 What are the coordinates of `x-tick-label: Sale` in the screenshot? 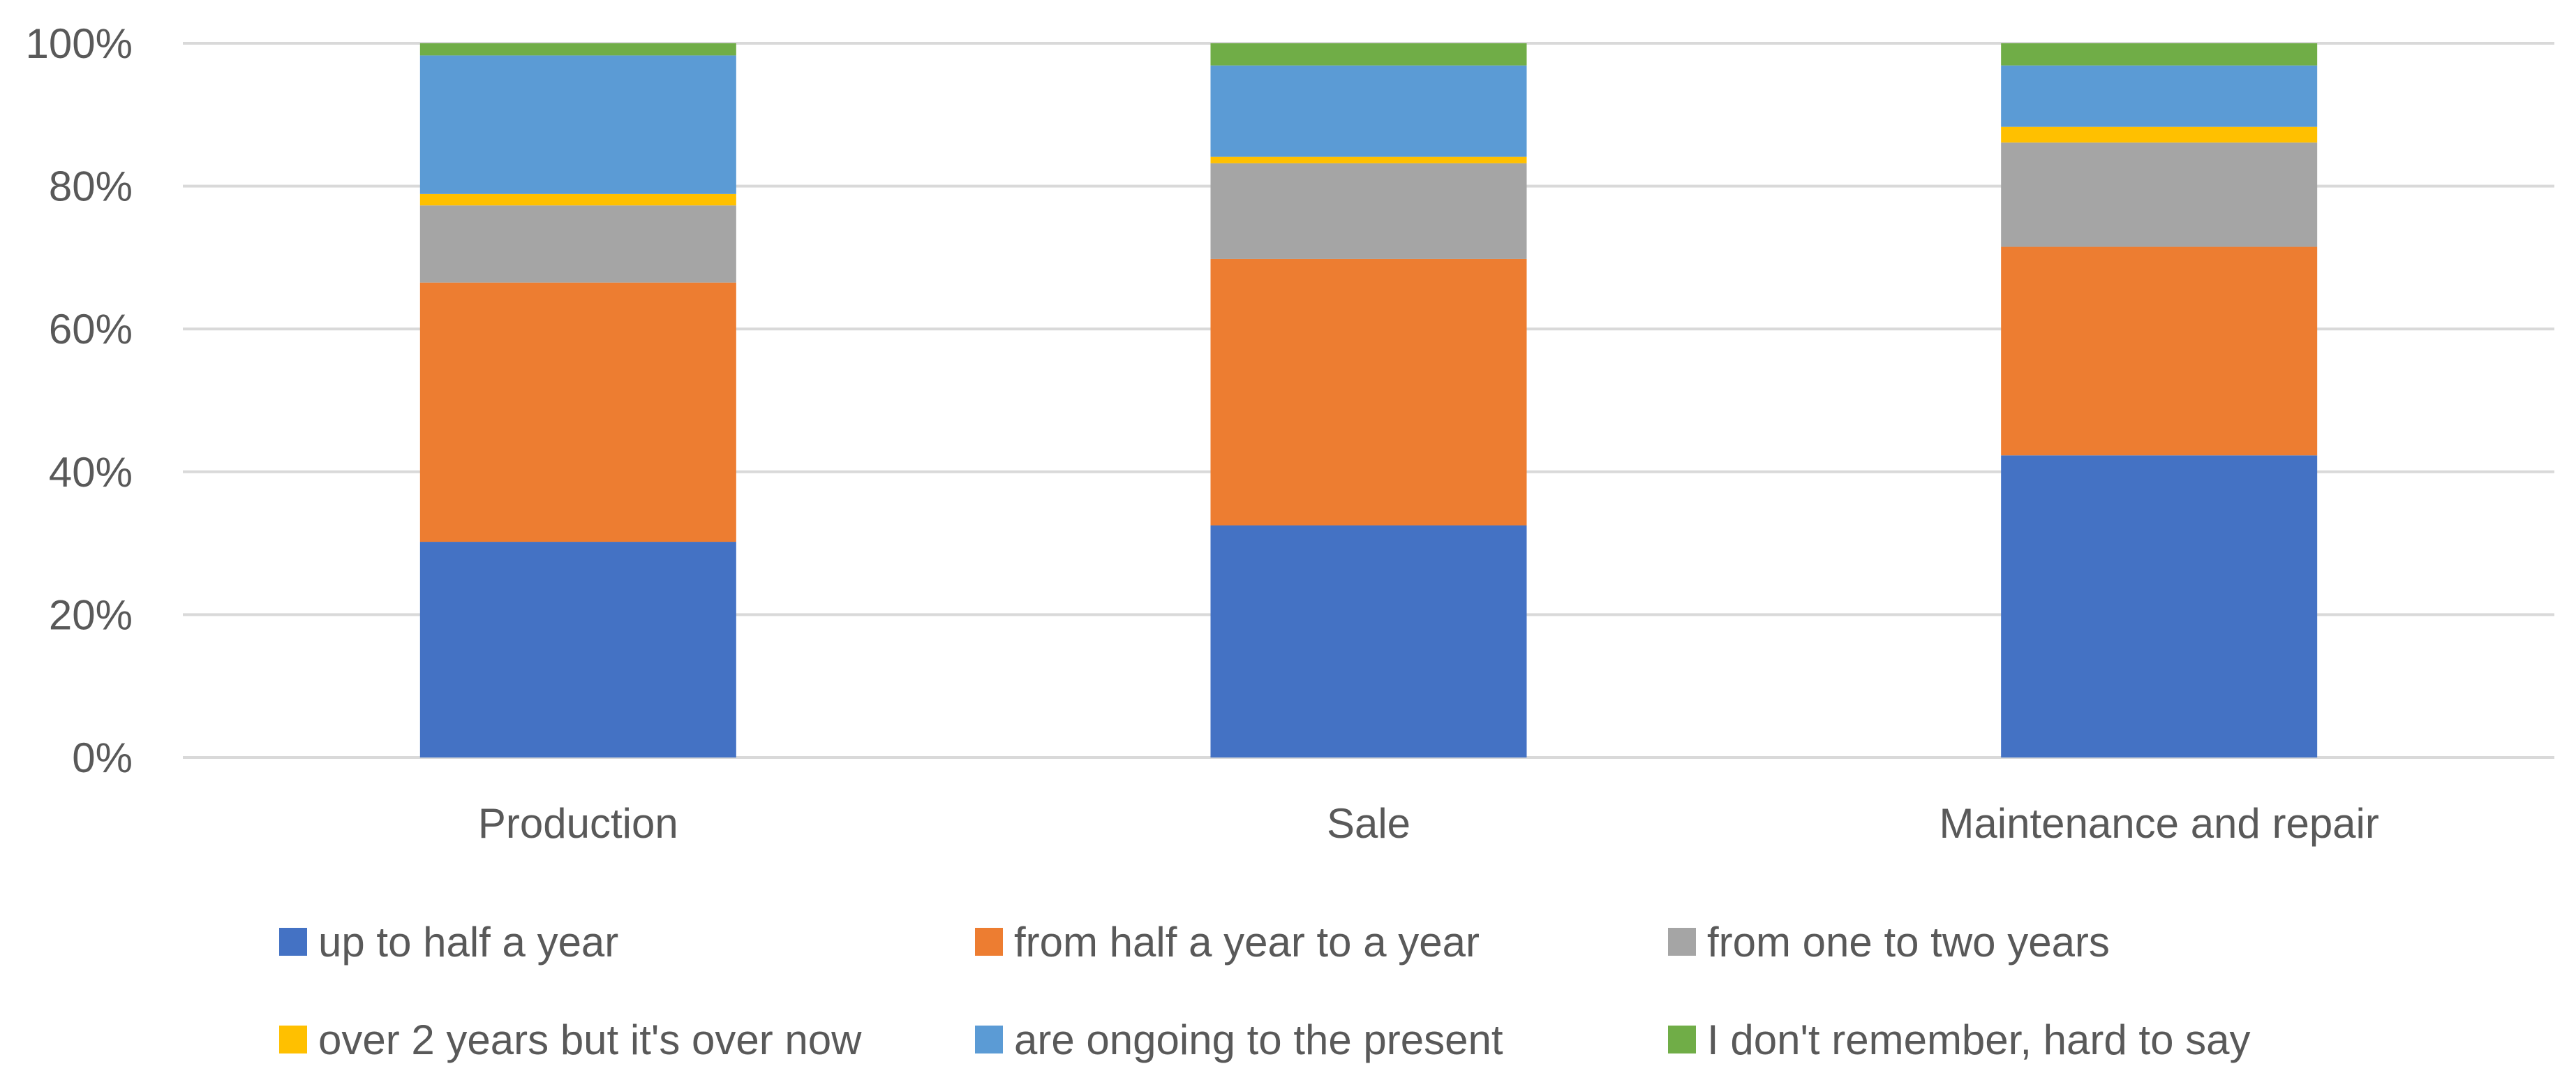 It's located at (1368, 823).